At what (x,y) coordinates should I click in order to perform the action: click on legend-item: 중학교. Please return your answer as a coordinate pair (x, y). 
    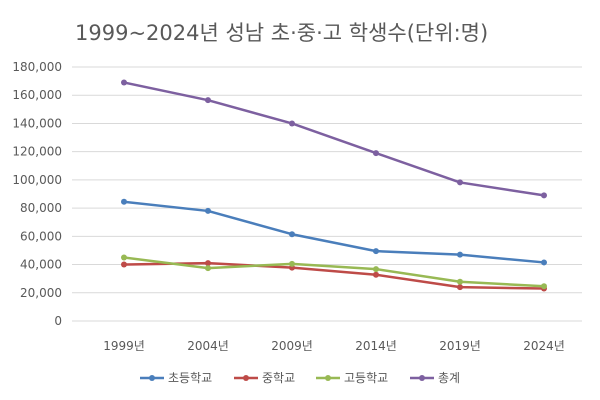
    Looking at the image, I should click on (264, 378).